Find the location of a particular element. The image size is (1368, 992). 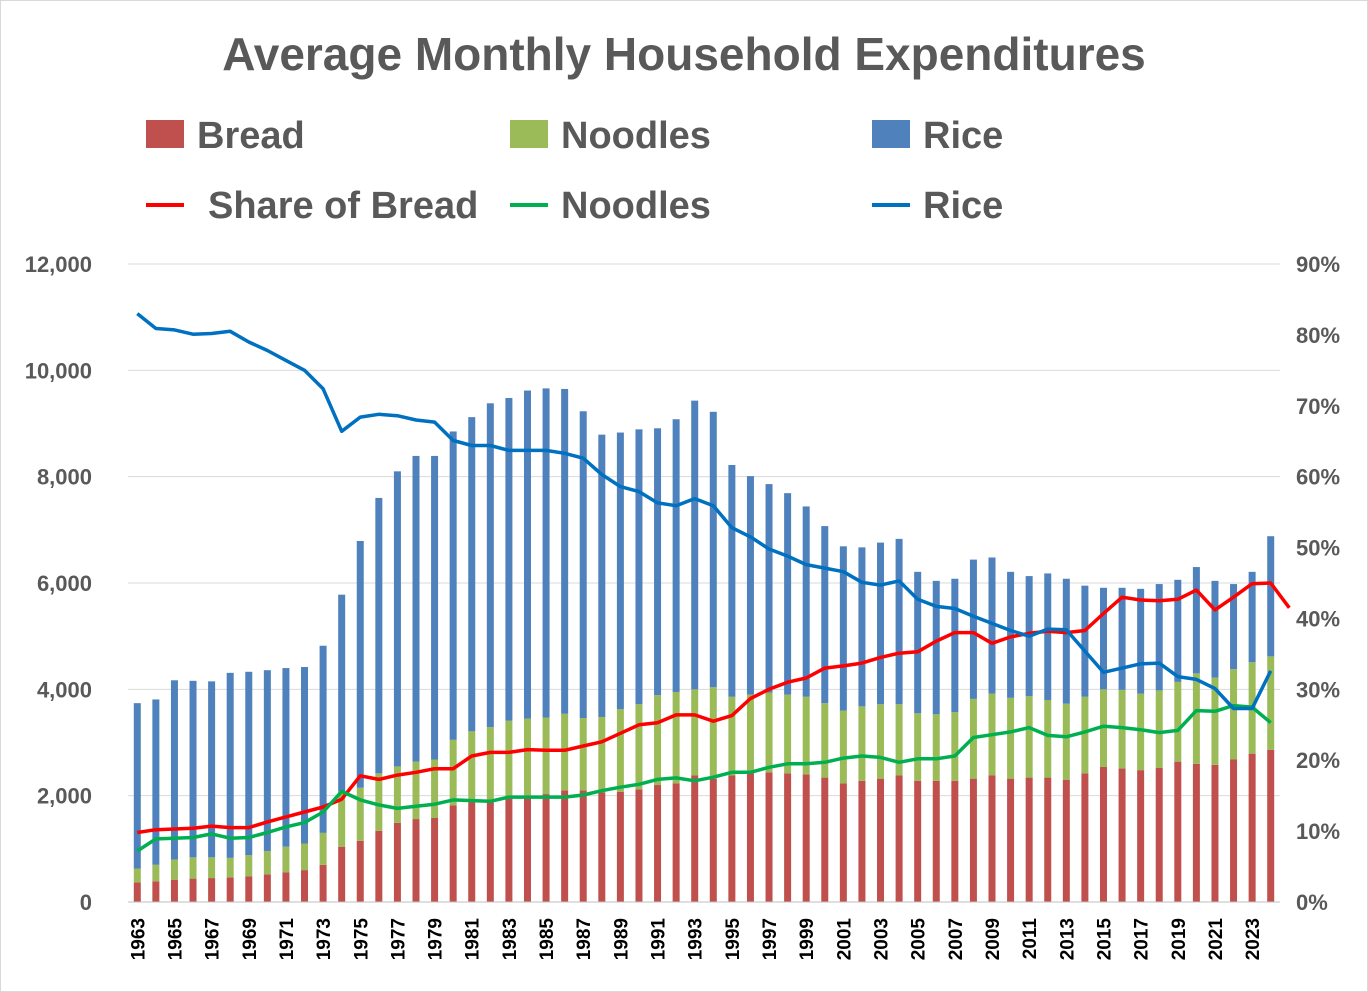

y-axis-left: 0 2,000 4,000 6,000 8,000 10,000 12,000 is located at coordinates (58, 583).